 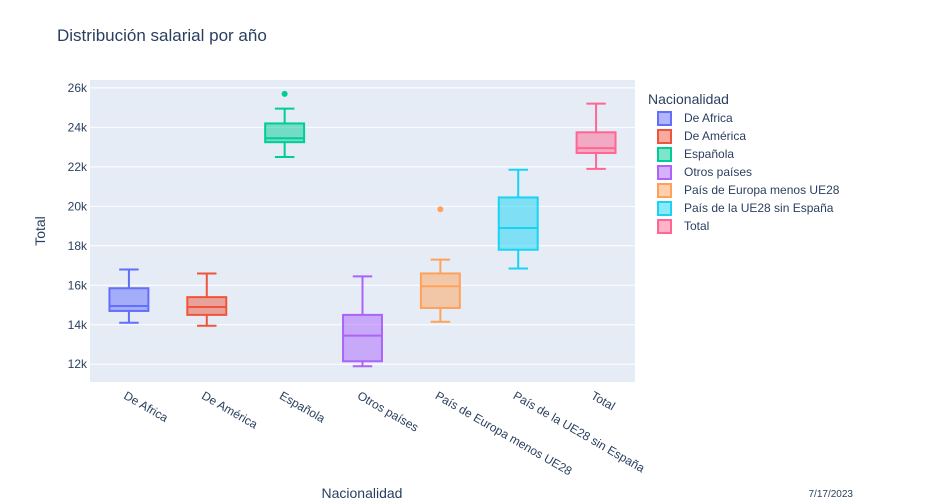 I want to click on legend-label: País de la UE28 sin España, so click(x=759, y=208).